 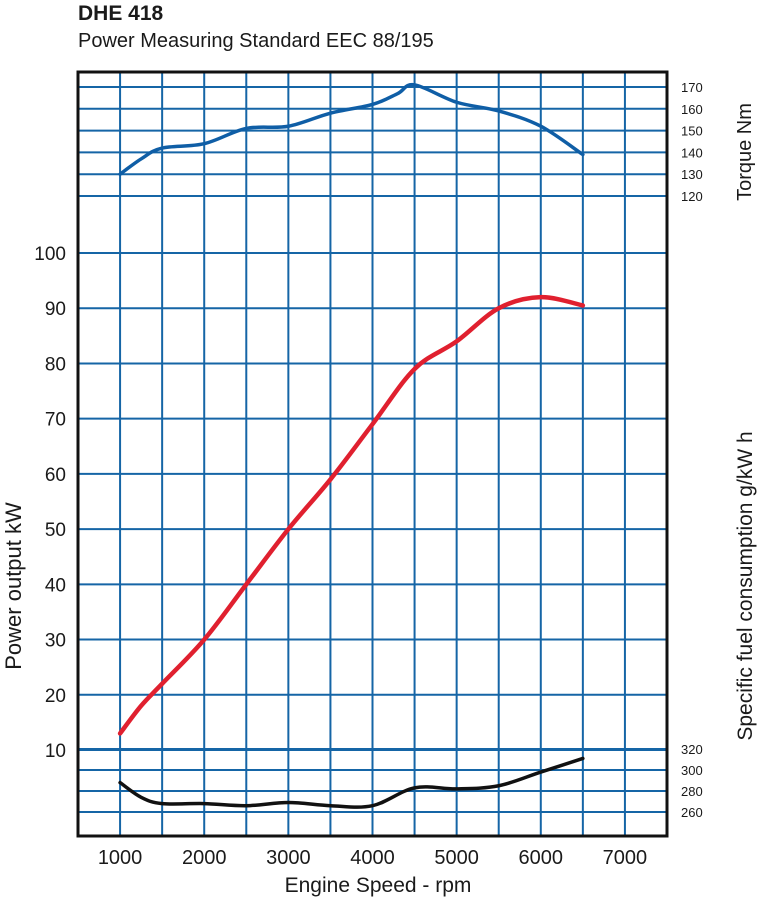 I want to click on torque-tick-label: 150, so click(x=692, y=131).